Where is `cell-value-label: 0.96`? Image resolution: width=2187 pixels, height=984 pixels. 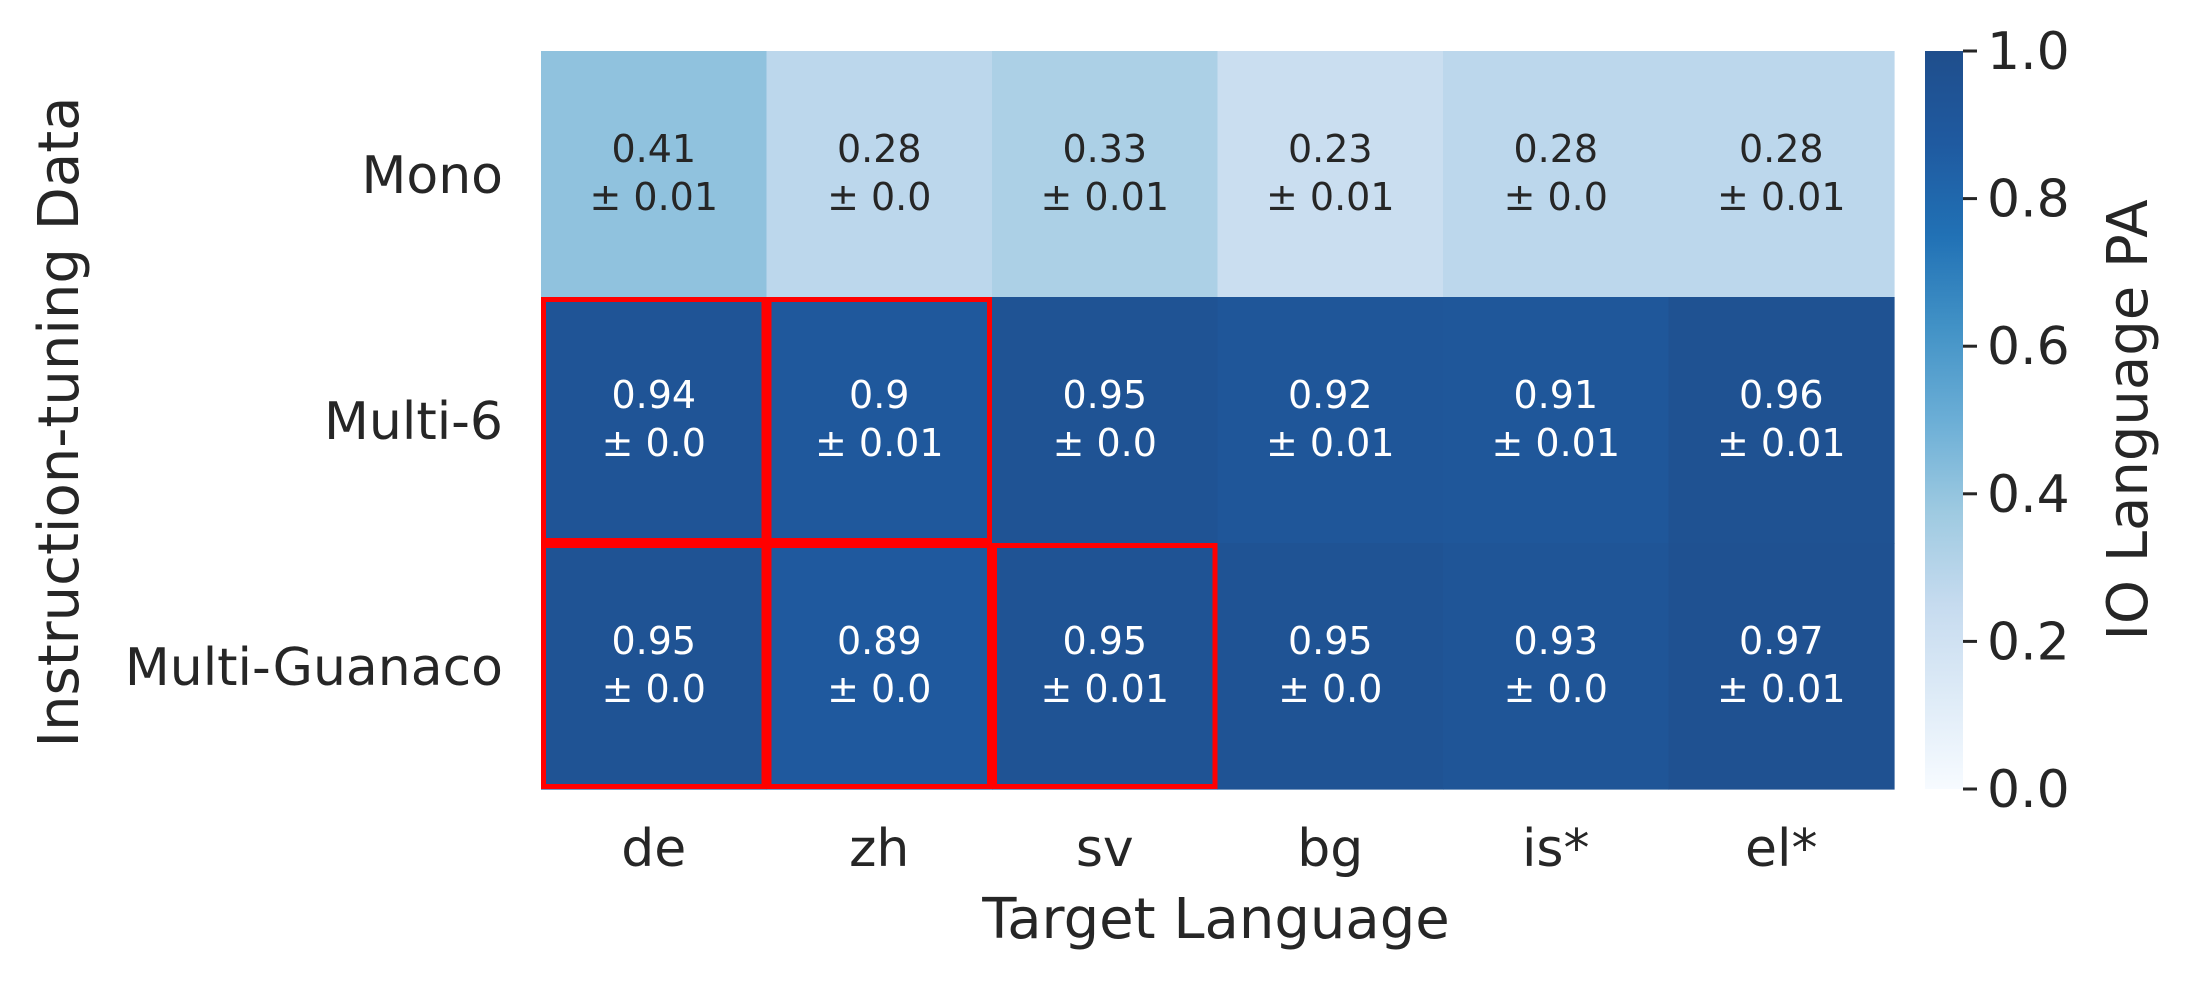 cell-value-label: 0.96 is located at coordinates (1781, 395).